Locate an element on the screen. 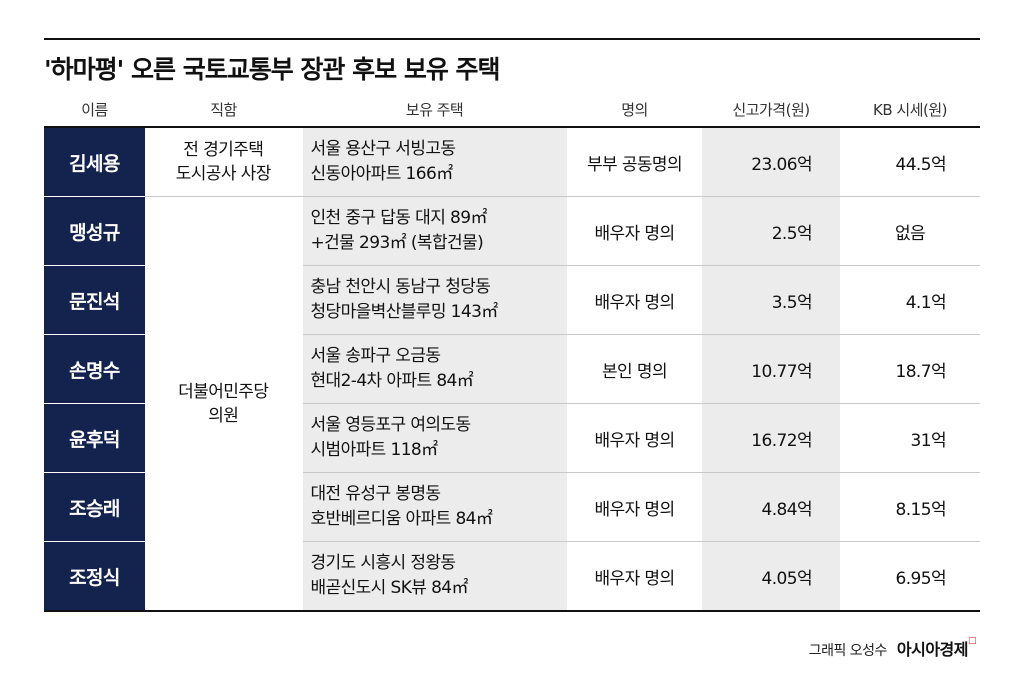 This screenshot has height=675, width=1024. house-line: +건물 293㎡ (복합건물) is located at coordinates (397, 243).